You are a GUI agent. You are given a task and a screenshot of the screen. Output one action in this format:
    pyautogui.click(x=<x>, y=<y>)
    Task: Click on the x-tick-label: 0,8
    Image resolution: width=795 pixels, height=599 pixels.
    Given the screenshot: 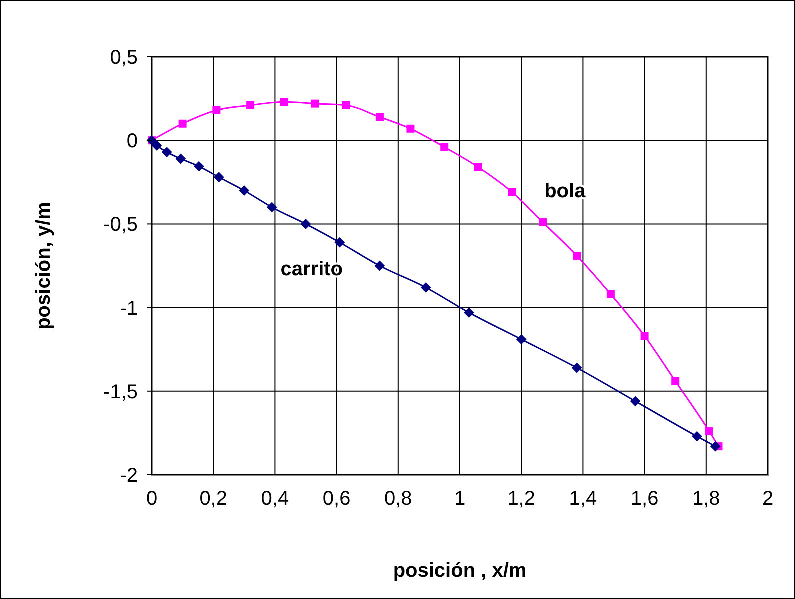 What is the action you would take?
    pyautogui.click(x=398, y=499)
    